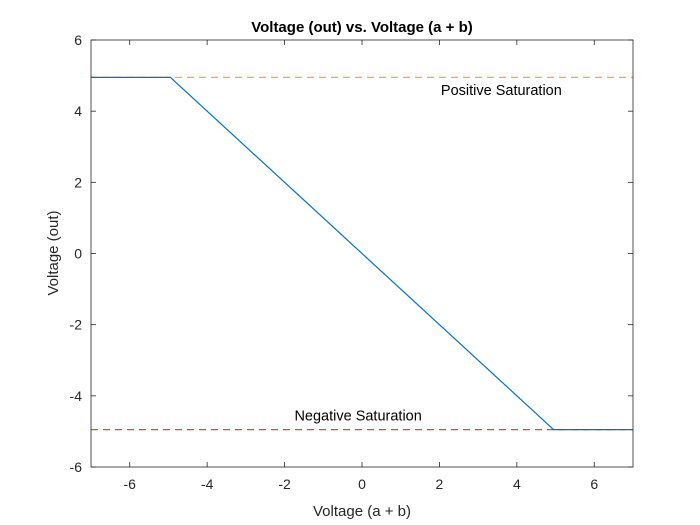 The width and height of the screenshot is (700, 525). Describe the element at coordinates (284, 484) in the screenshot. I see `x-tick-label: -2` at that location.